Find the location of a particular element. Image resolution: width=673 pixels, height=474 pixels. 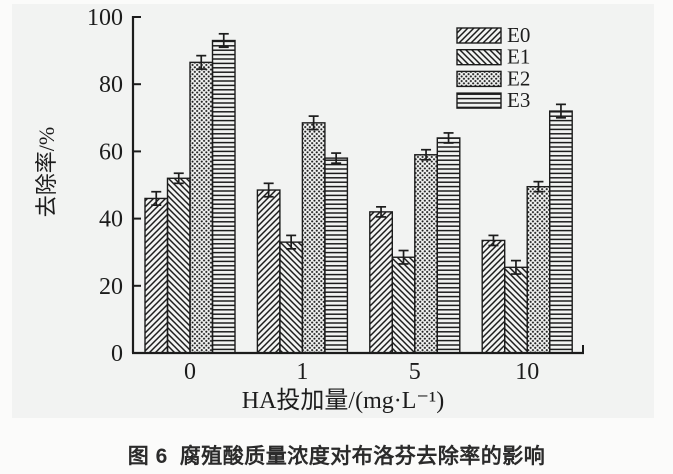

legend-label: E3 is located at coordinates (518, 100).